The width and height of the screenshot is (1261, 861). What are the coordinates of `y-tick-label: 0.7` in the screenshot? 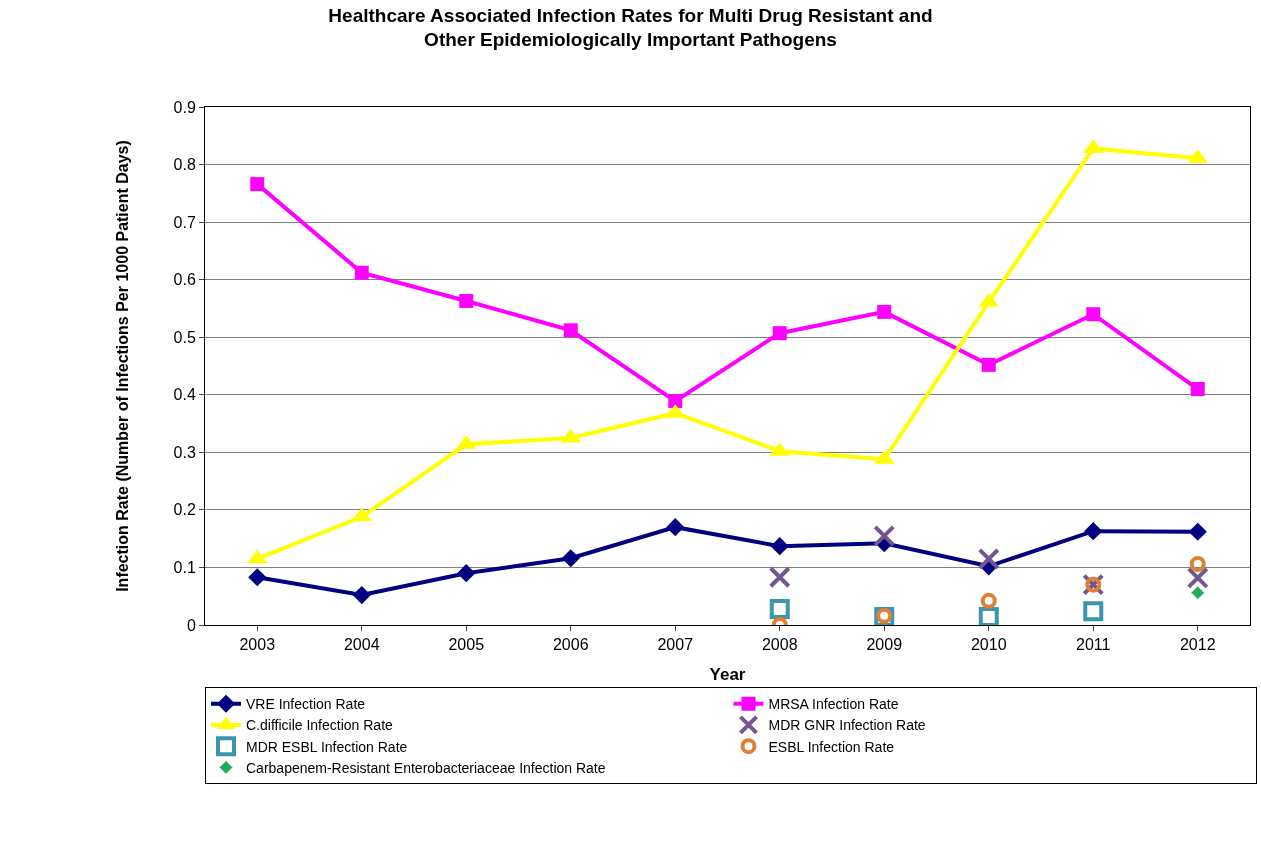 It's located at (184, 222).